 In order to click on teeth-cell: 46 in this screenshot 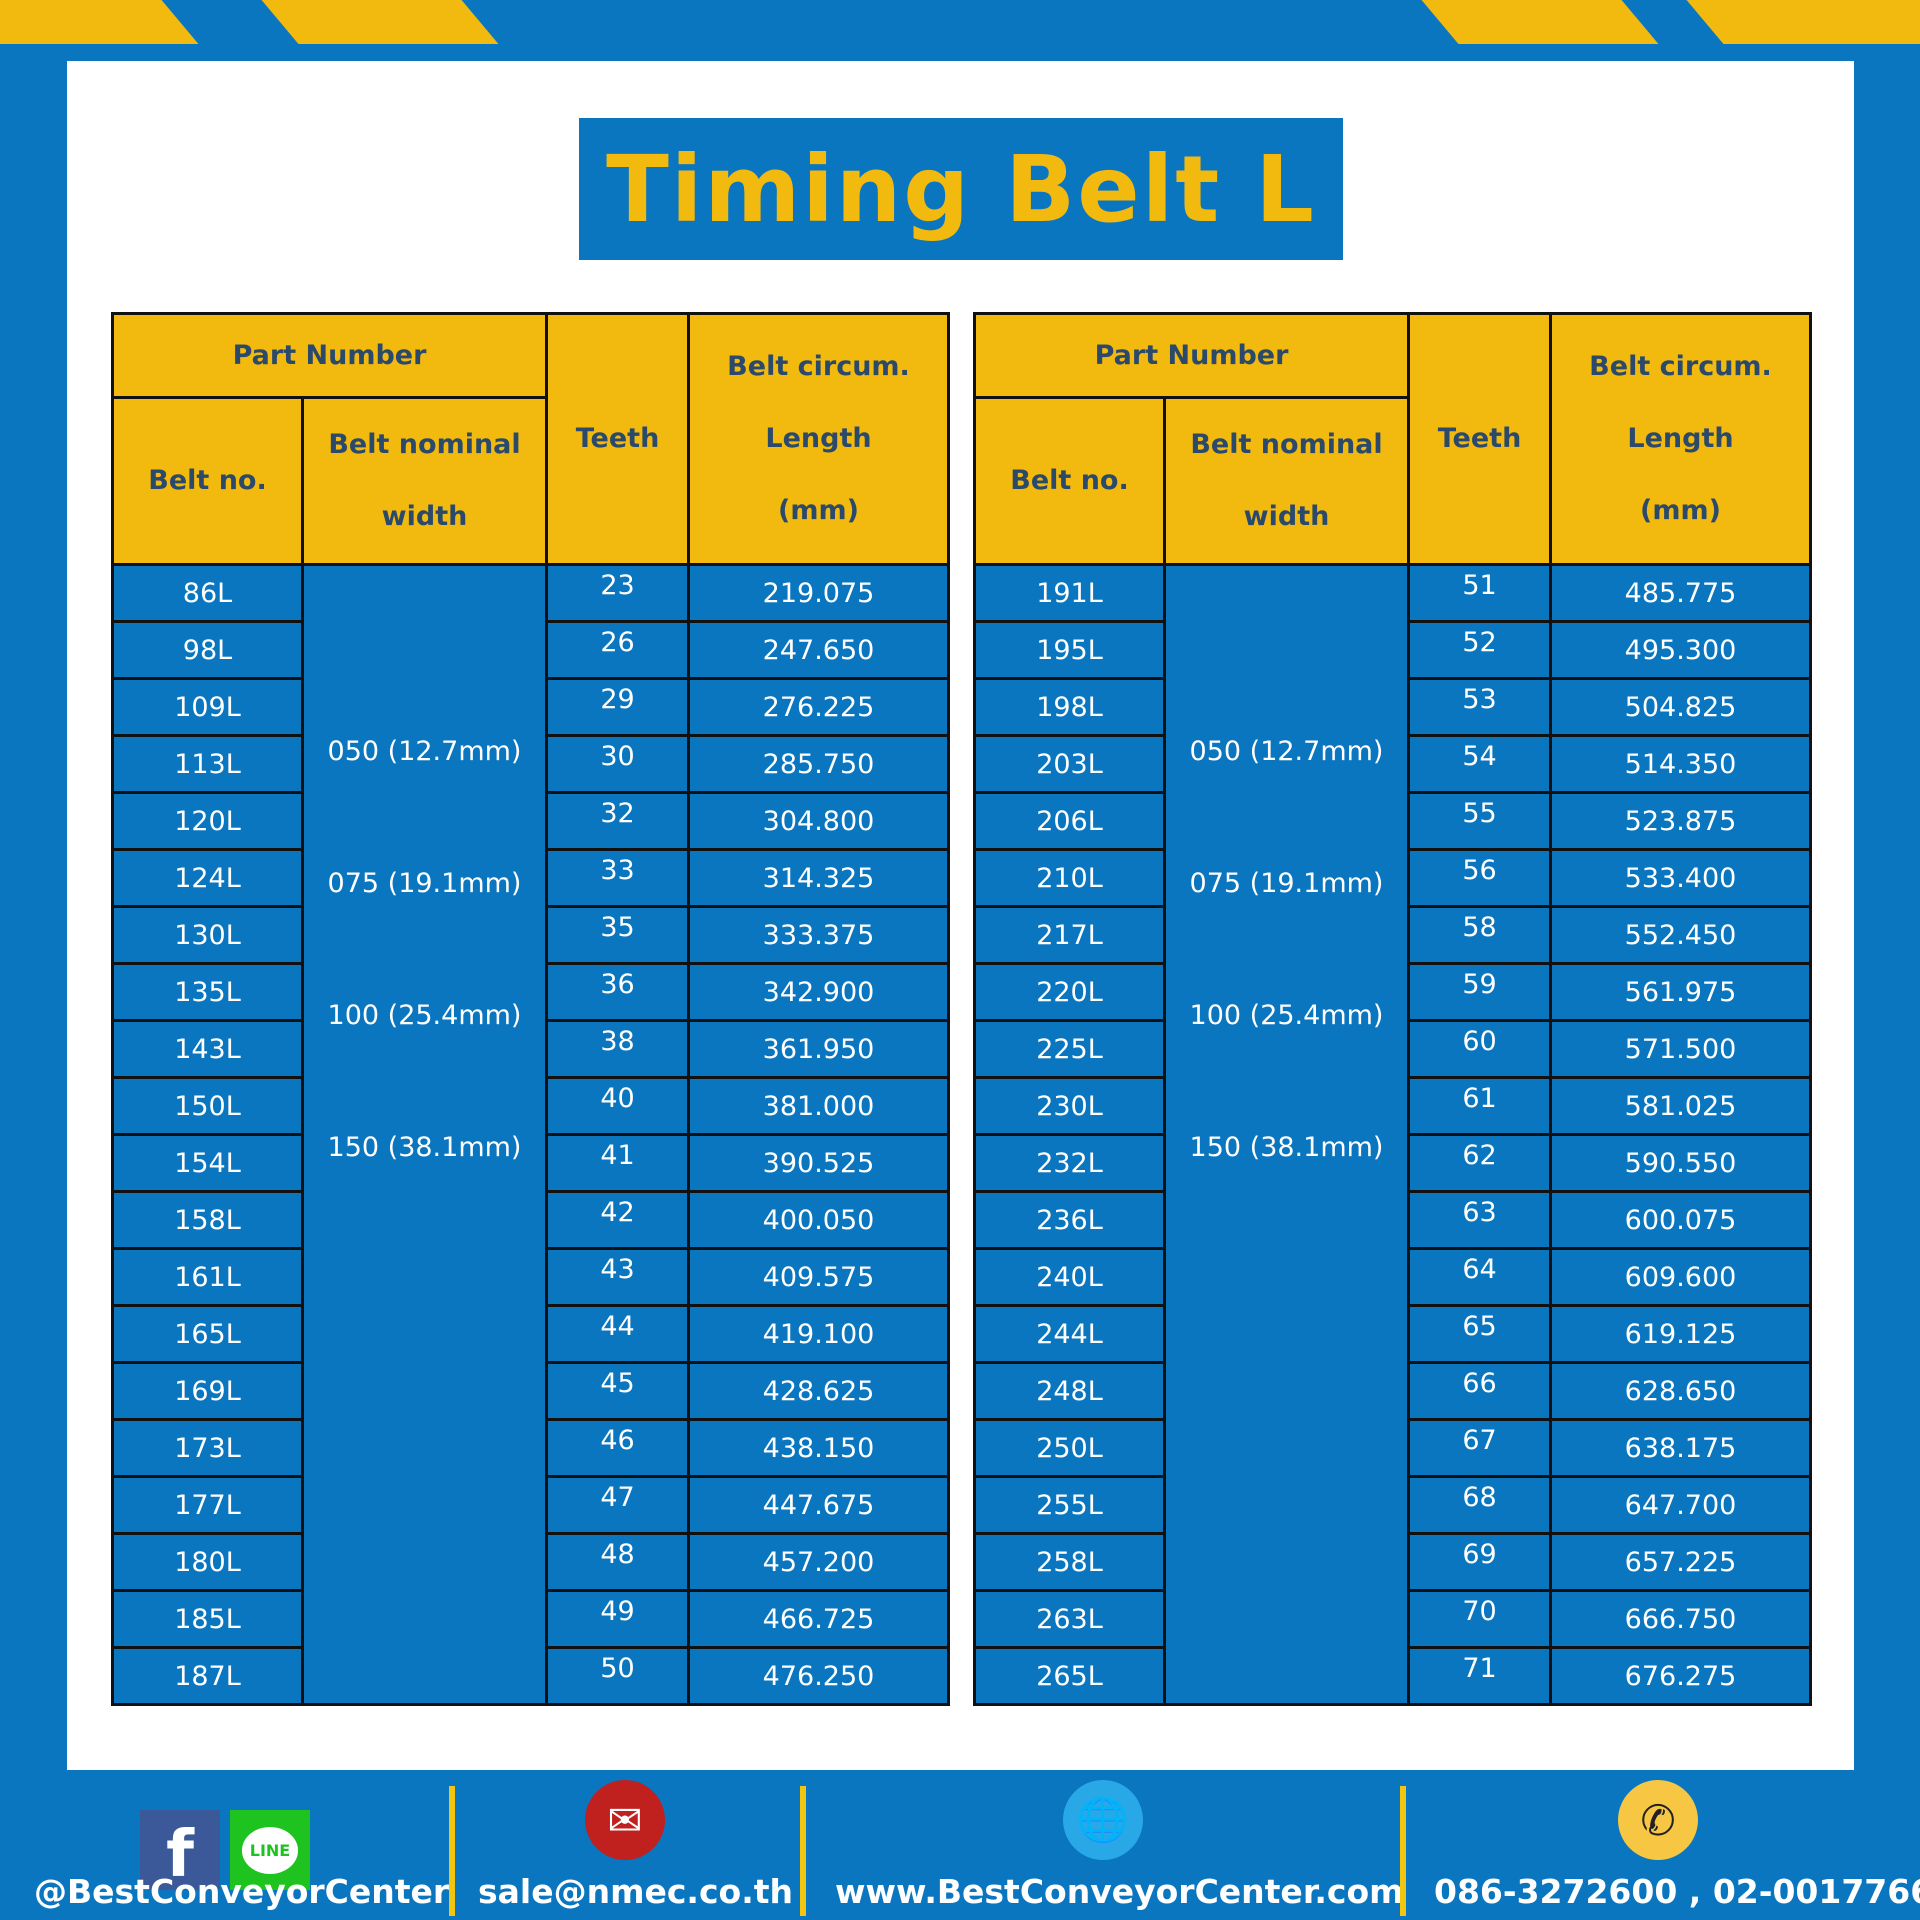, I will do `click(617, 1448)`.